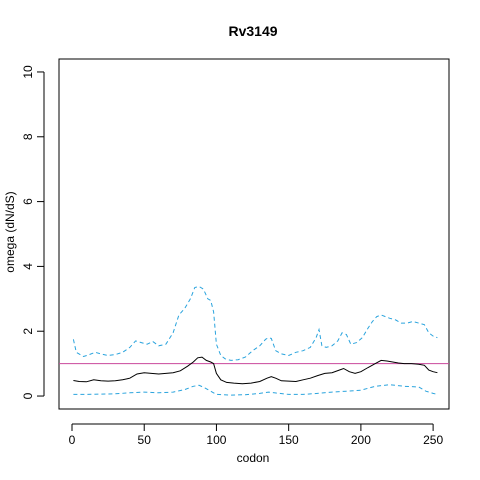 This screenshot has height=480, width=480. What do you see at coordinates (433, 440) in the screenshot?
I see `x-tick-label: 250` at bounding box center [433, 440].